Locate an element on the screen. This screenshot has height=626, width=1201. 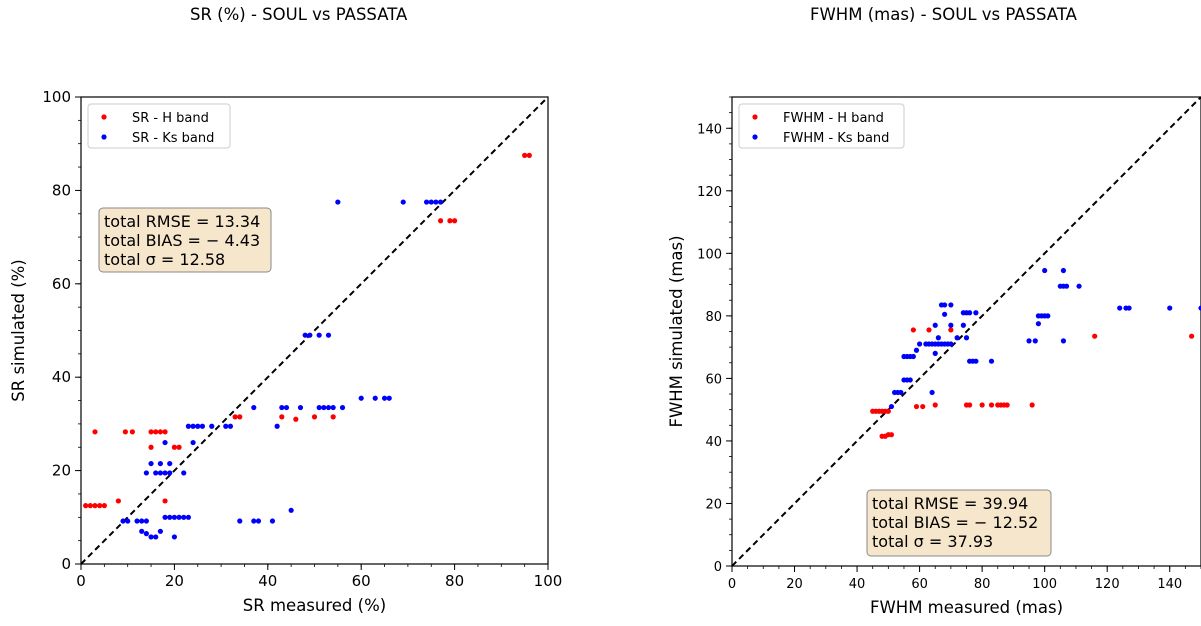
legend-label: SR - H band is located at coordinates (170, 118).